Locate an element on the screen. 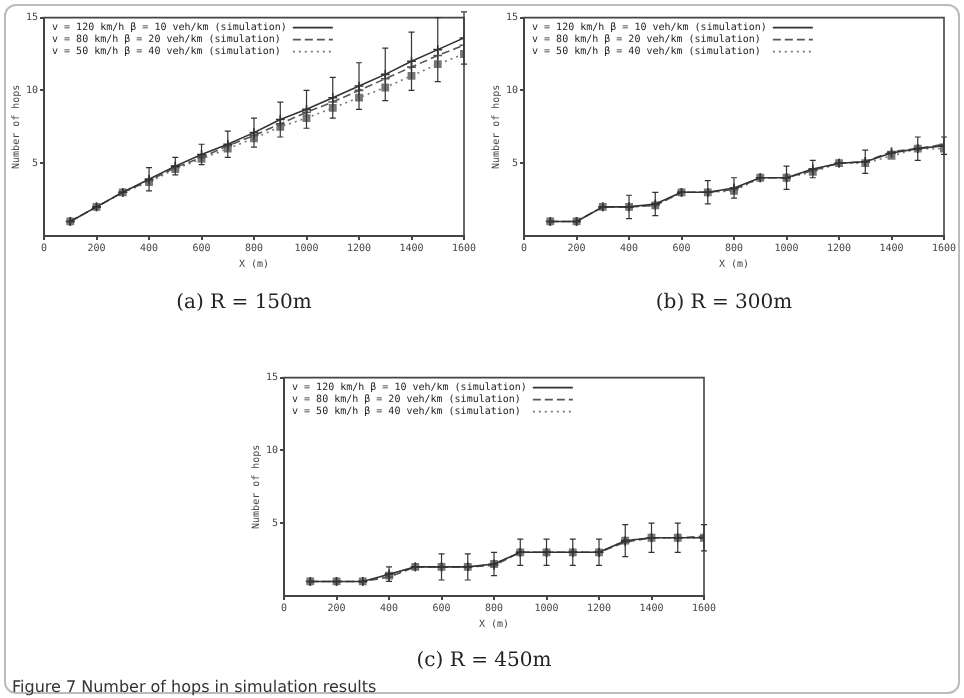  text: (c) R = 450m is located at coordinates (484, 661).